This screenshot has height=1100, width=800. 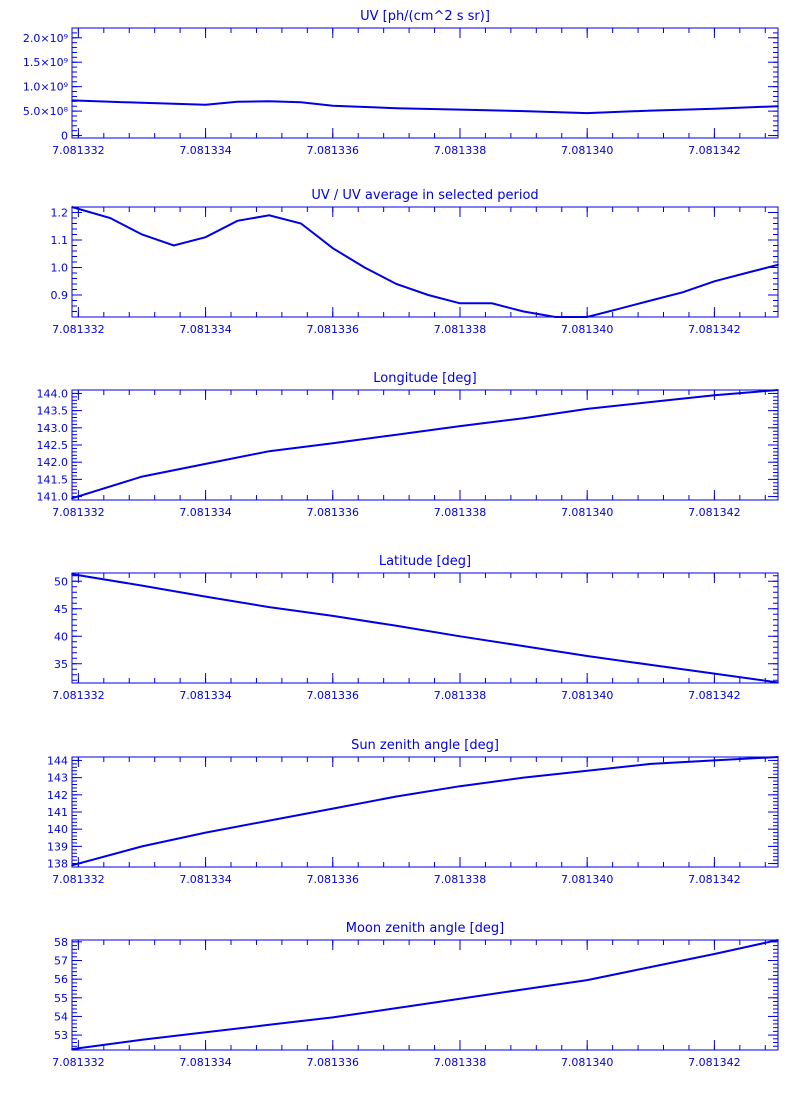 What do you see at coordinates (60, 268) in the screenshot?
I see `y-tick-label: 1.0` at bounding box center [60, 268].